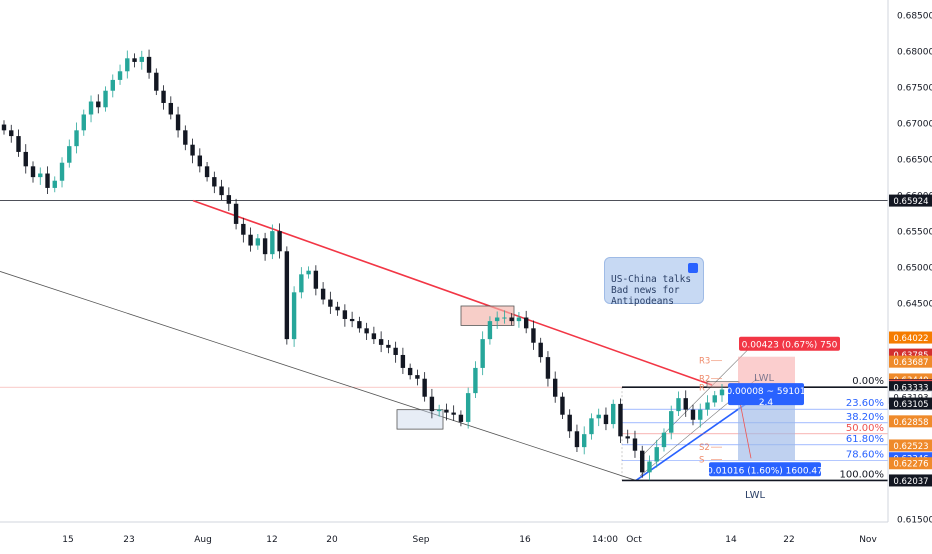 This screenshot has height=554, width=932. Describe the element at coordinates (914, 17) in the screenshot. I see `y-tick-label: 0.68500` at that location.